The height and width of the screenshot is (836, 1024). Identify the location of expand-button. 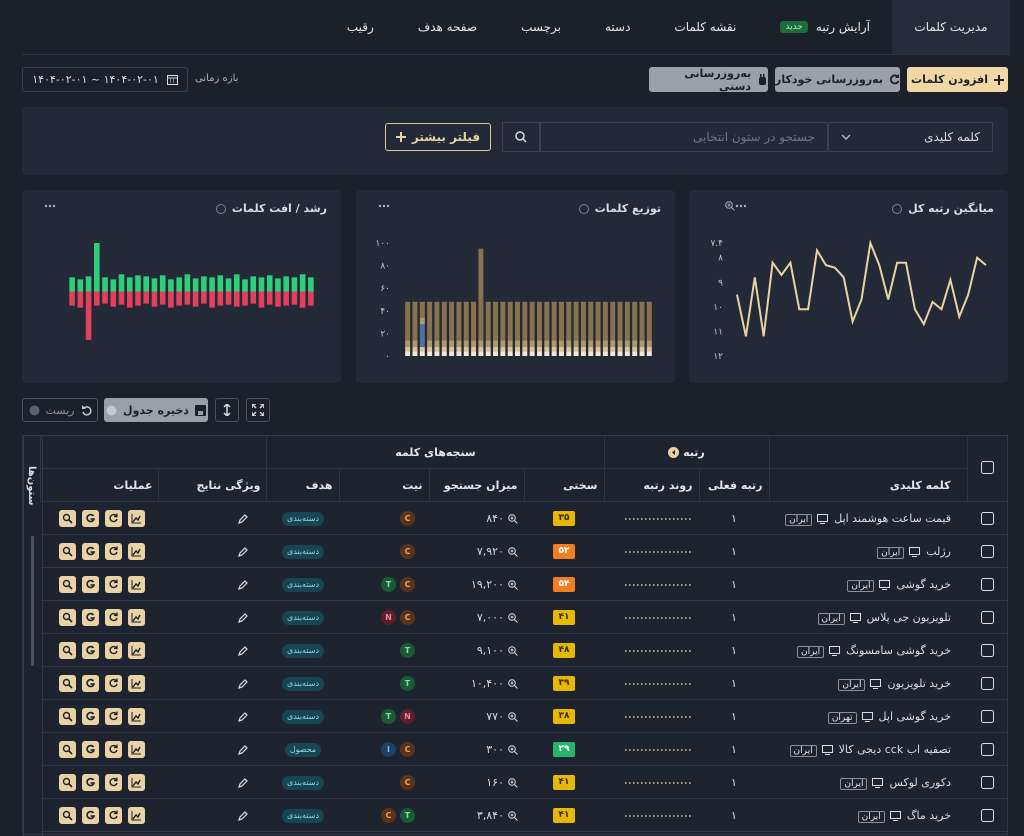
(258, 410).